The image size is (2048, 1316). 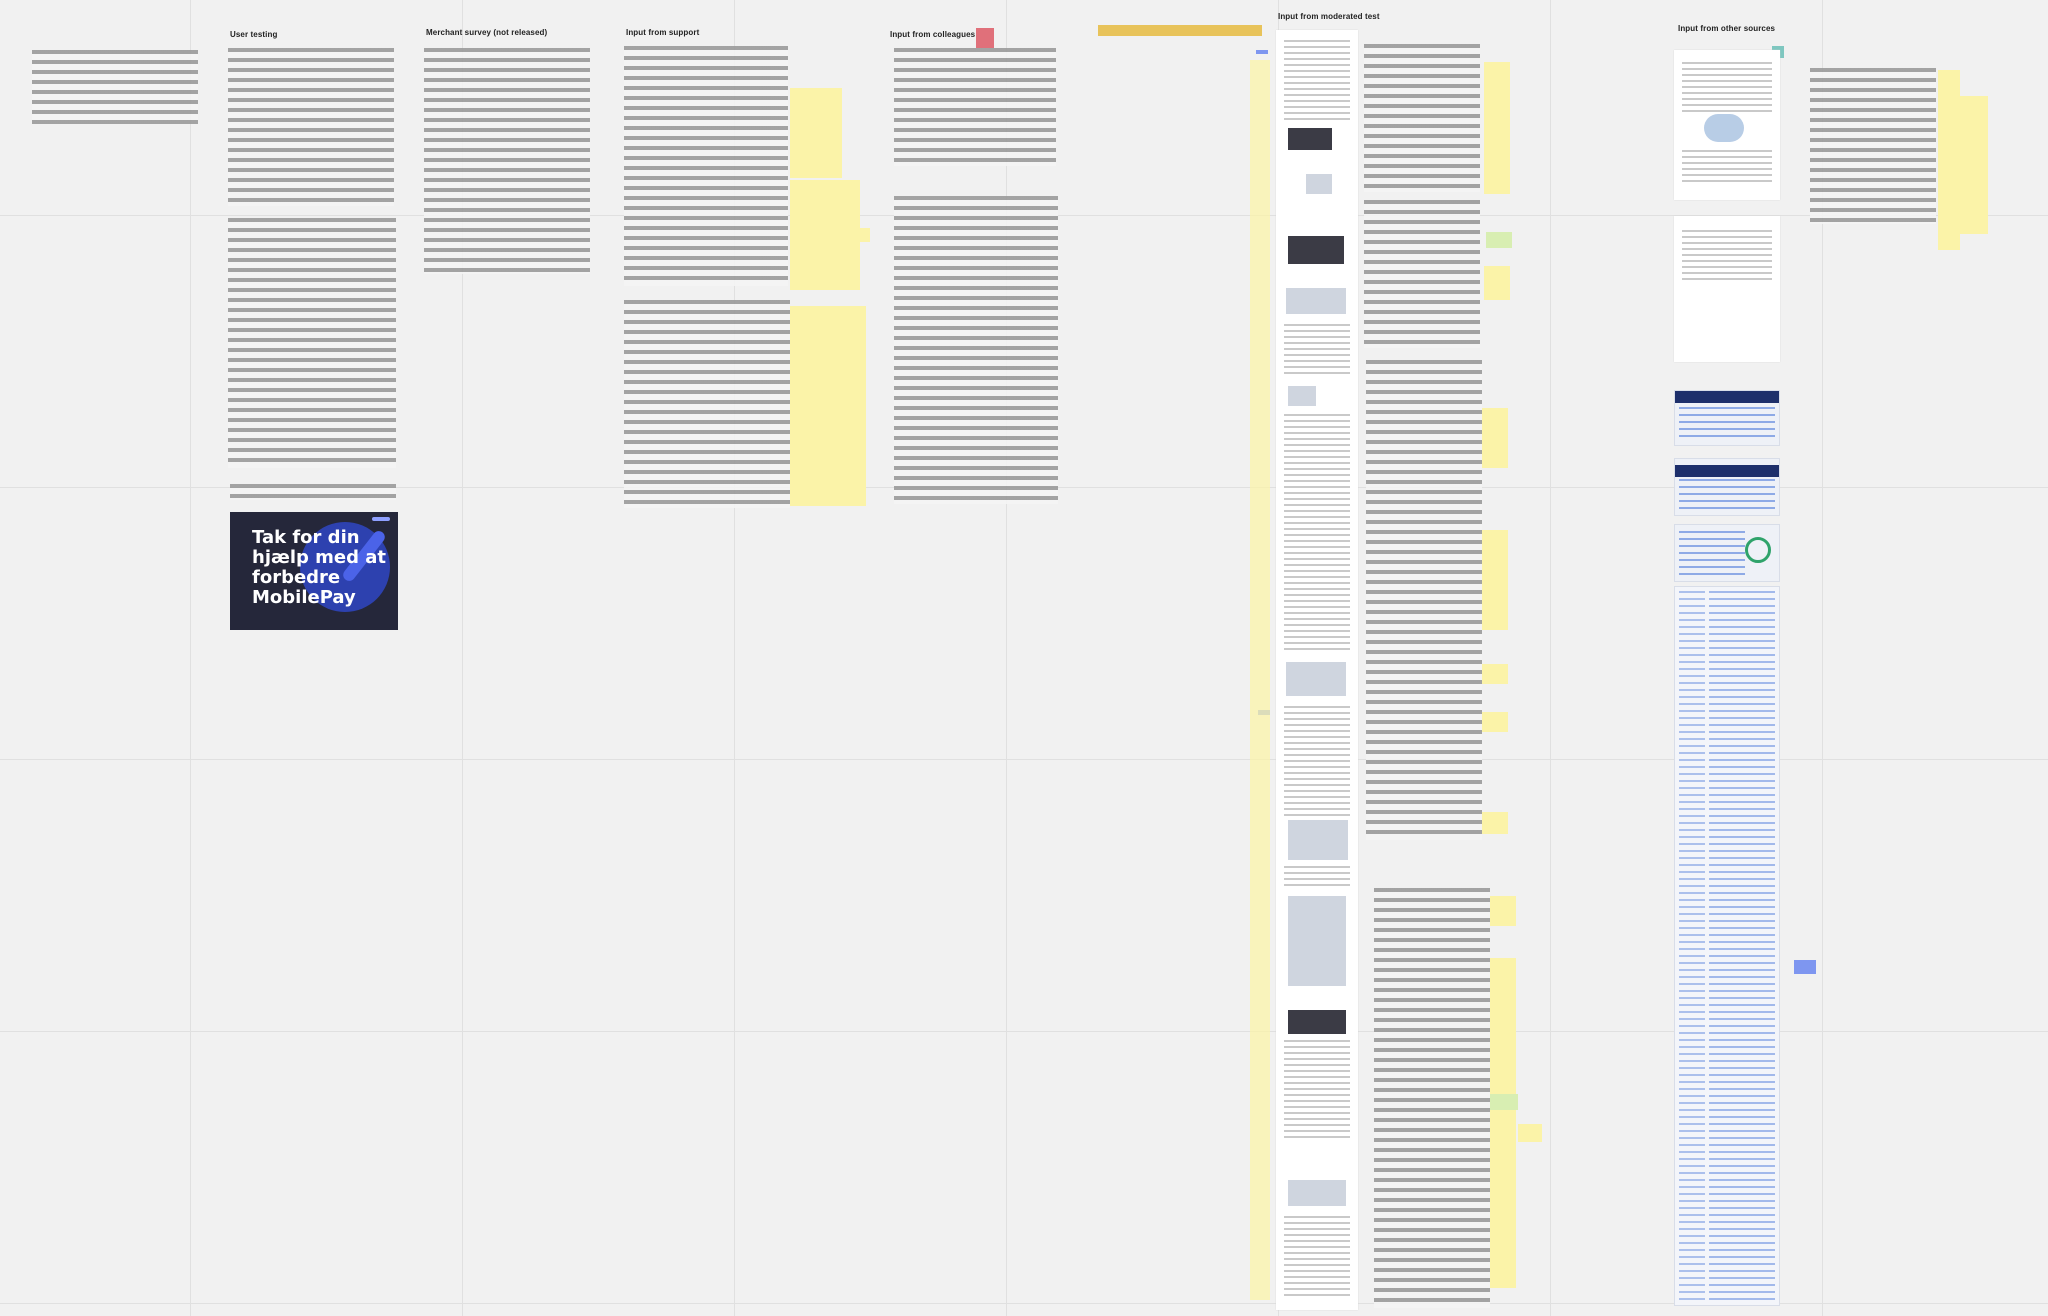 I want to click on loose-notes-block, so click(x=115, y=87).